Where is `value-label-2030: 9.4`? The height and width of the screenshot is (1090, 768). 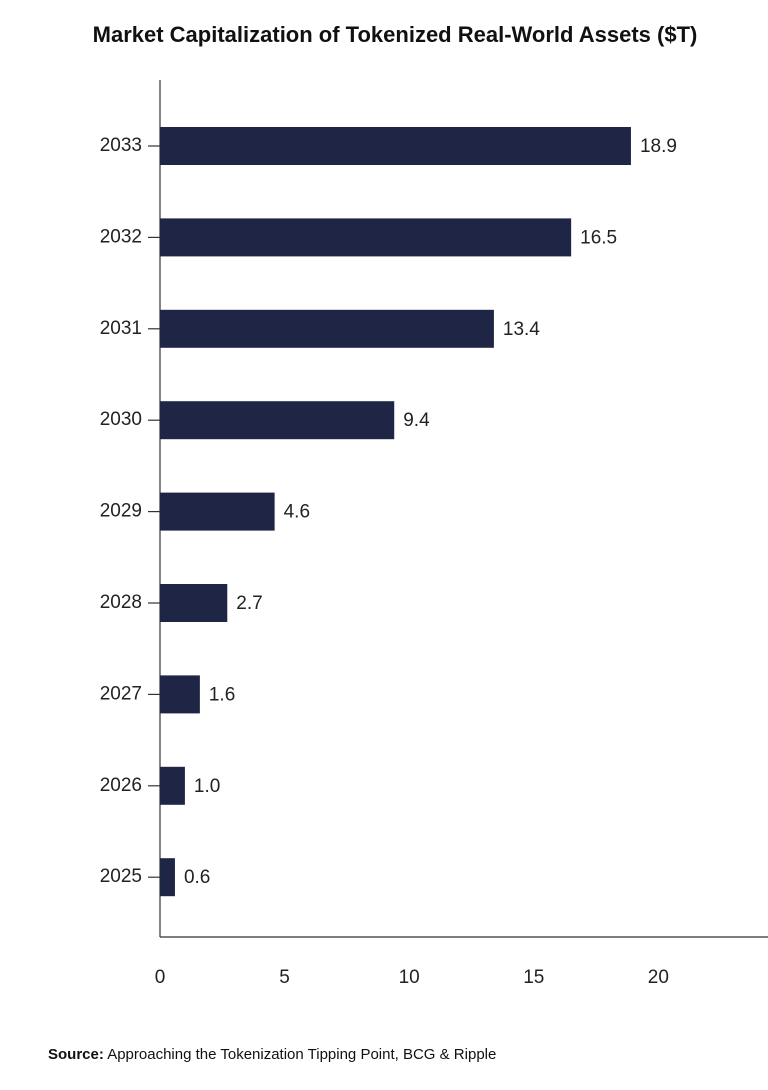 value-label-2030: 9.4 is located at coordinates (416, 420).